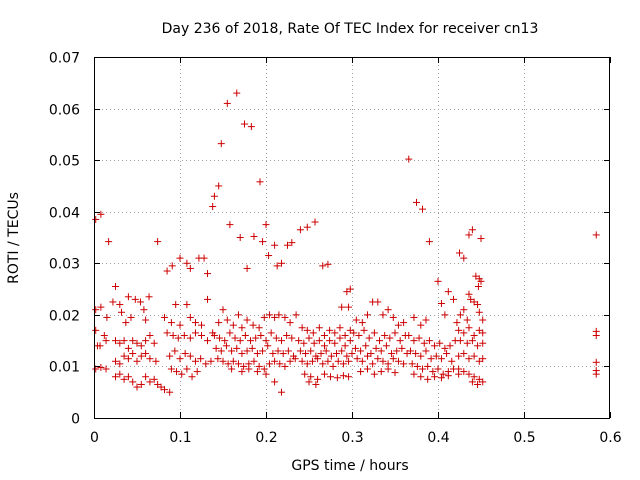  What do you see at coordinates (64, 265) in the screenshot?
I see `y-tick-label: 0.03` at bounding box center [64, 265].